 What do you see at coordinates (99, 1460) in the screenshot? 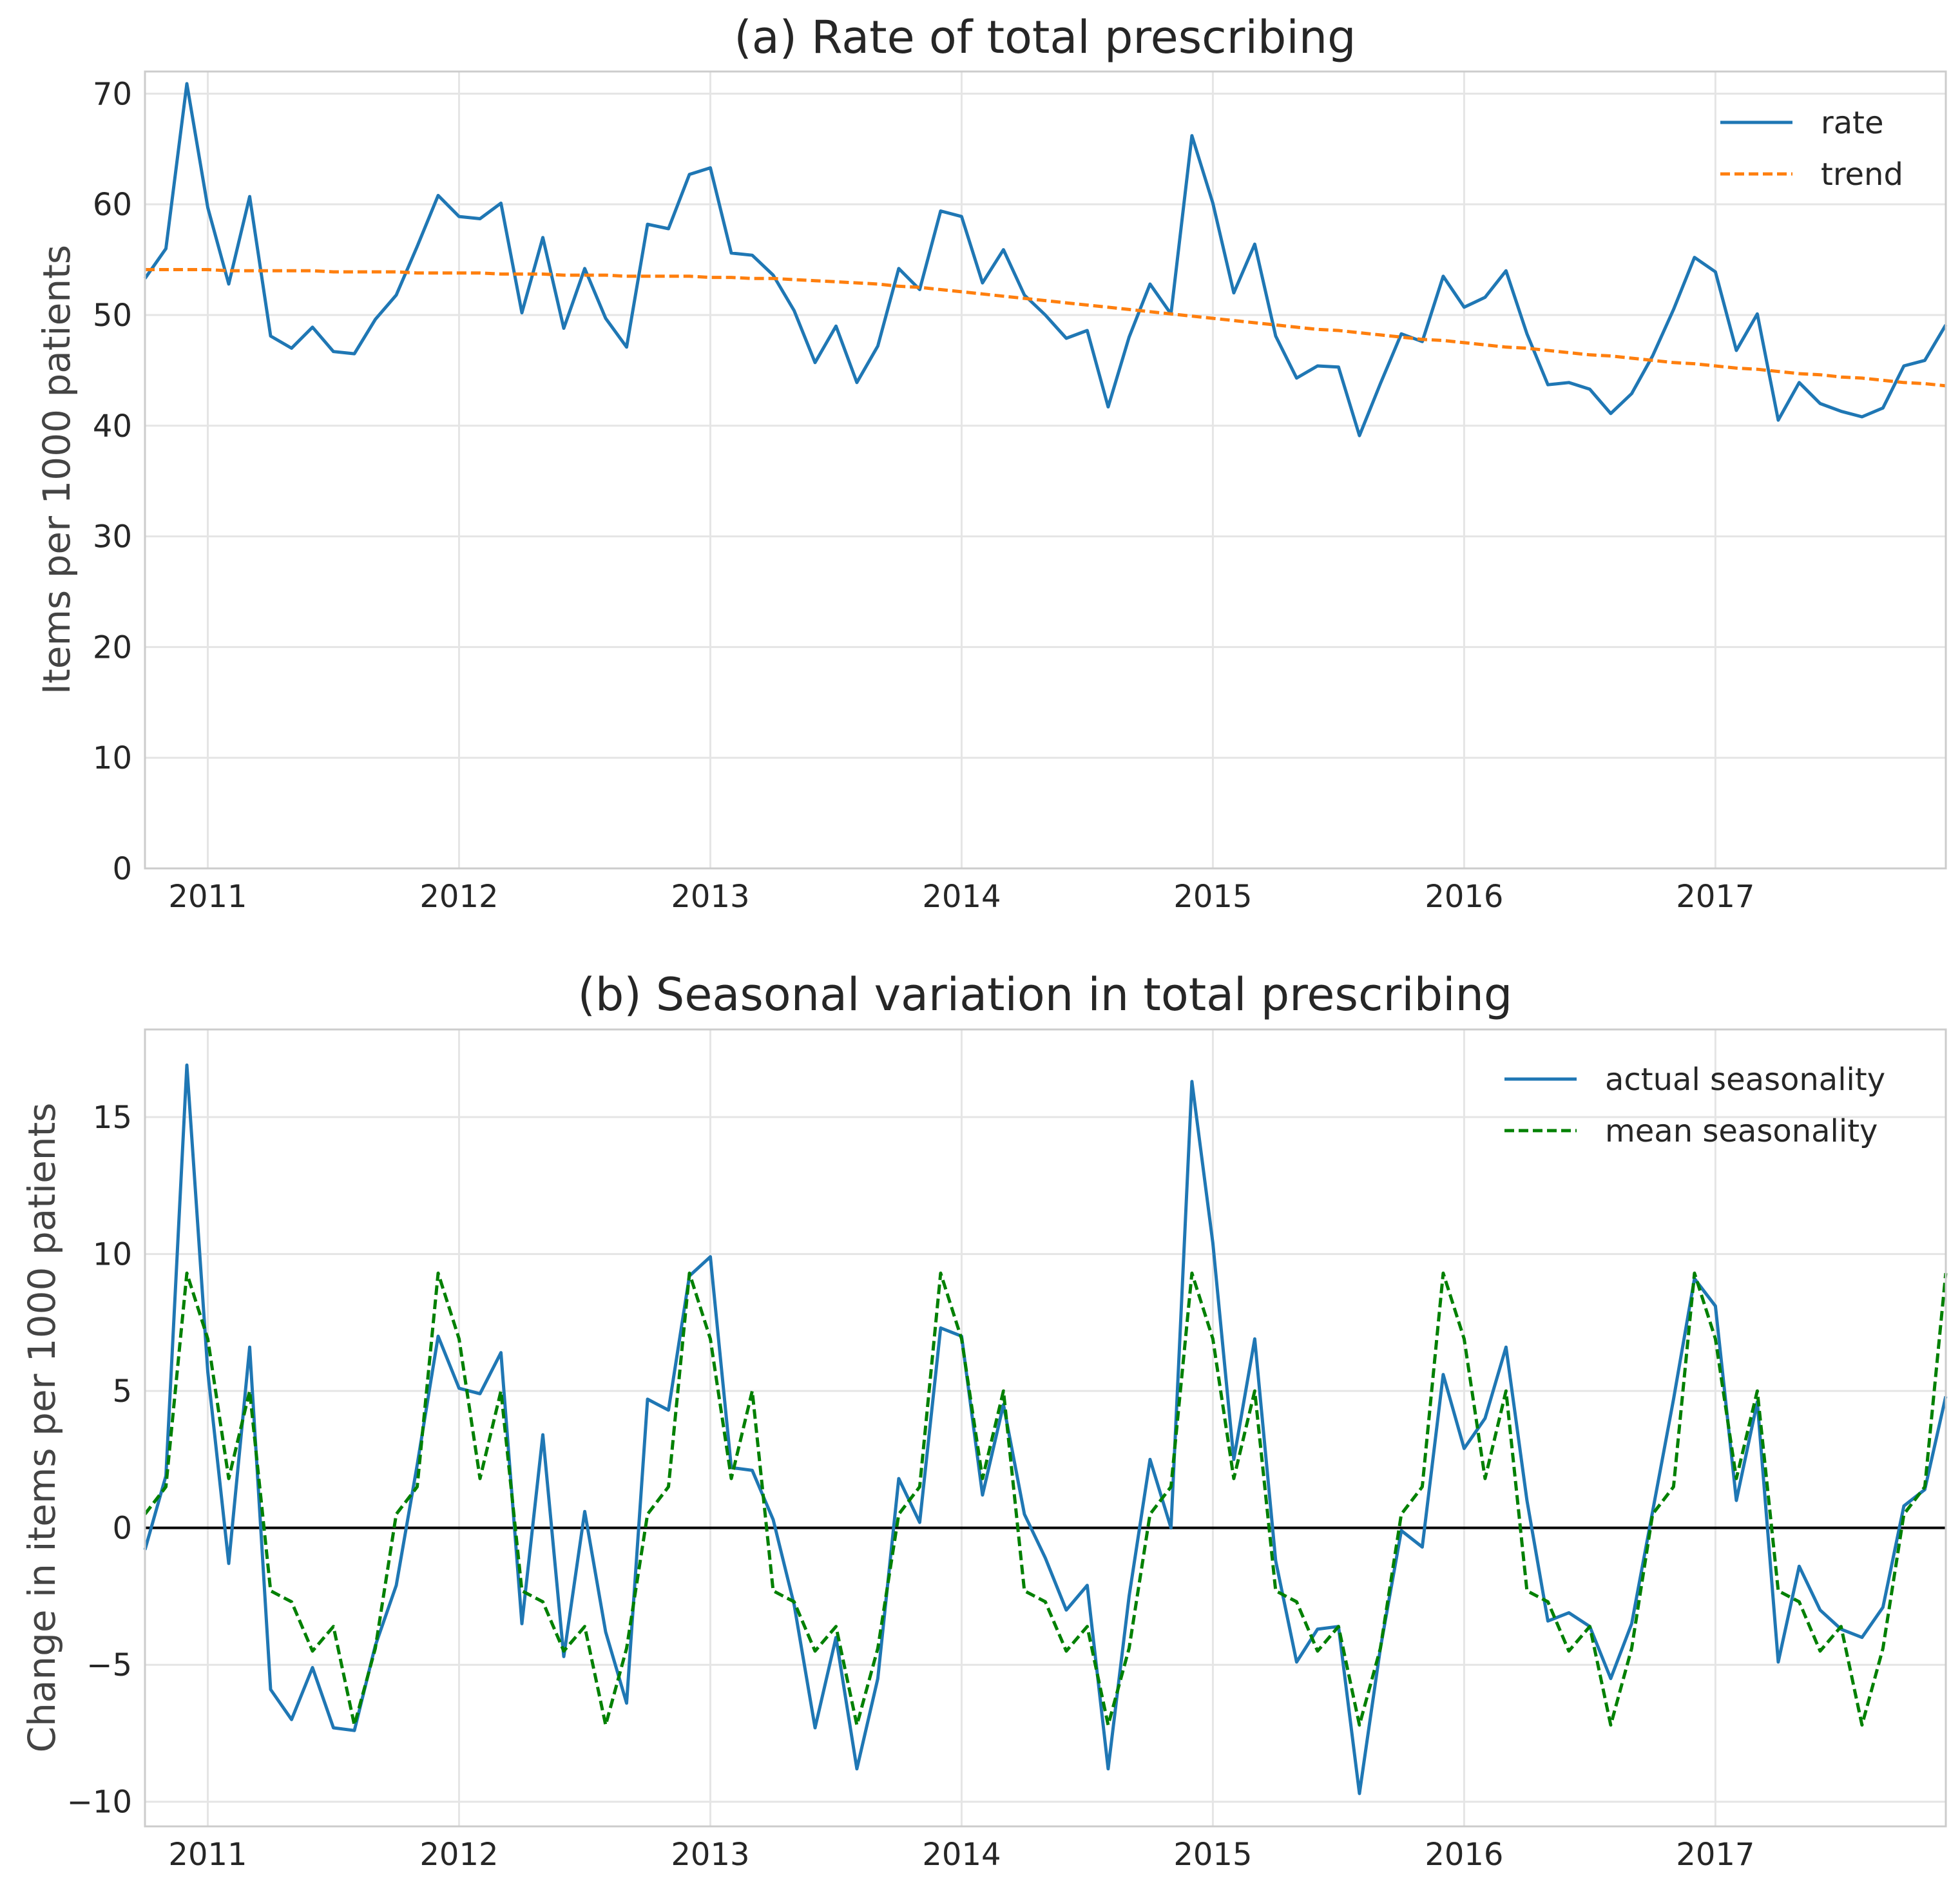
I see `y-tick-labels-b: −10 −5 0 5 10 15` at bounding box center [99, 1460].